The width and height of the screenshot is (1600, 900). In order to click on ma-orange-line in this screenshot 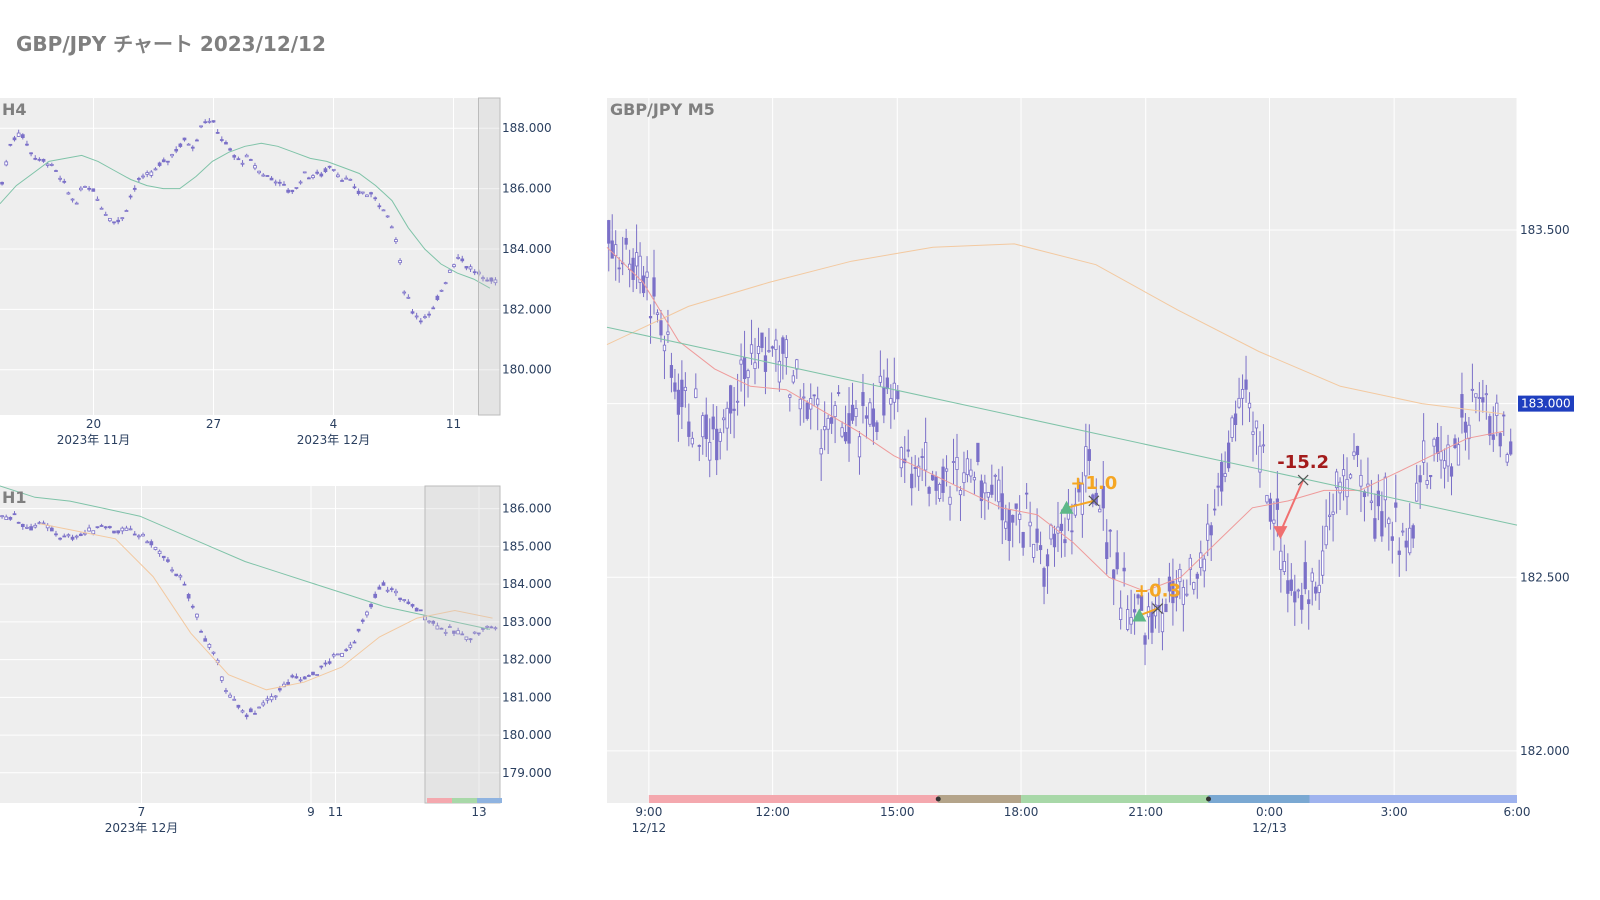, I will do `click(1055, 329)`.